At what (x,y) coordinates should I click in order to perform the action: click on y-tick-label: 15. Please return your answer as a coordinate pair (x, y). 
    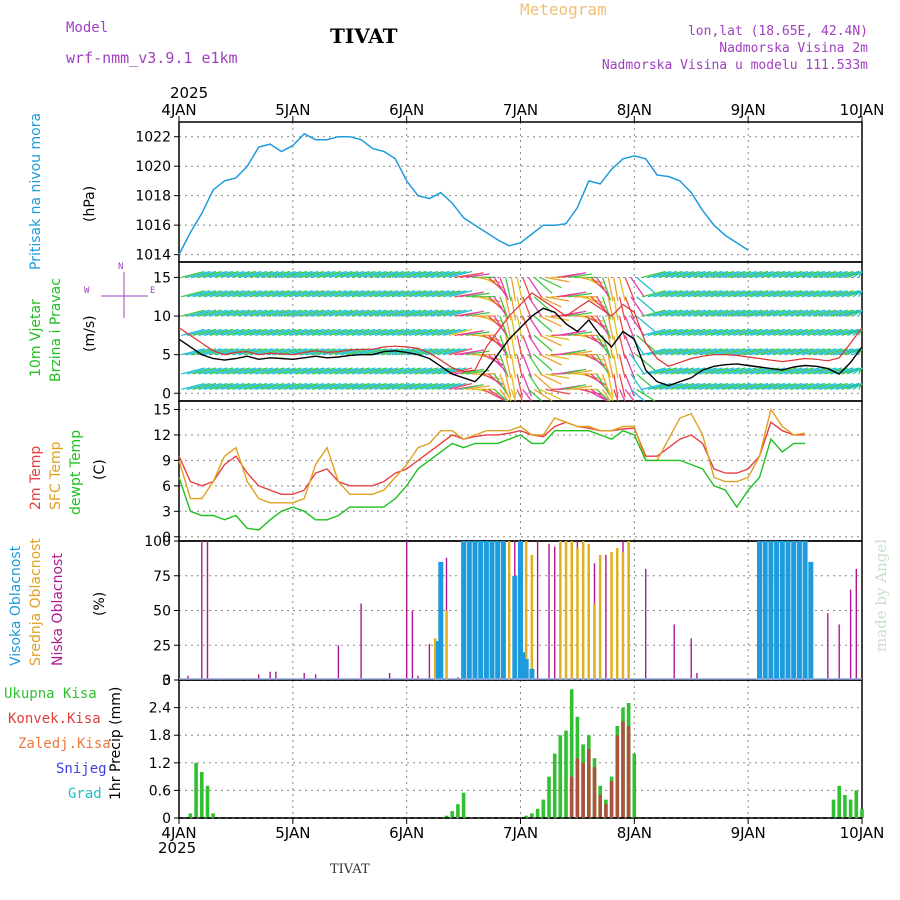
    Looking at the image, I should click on (162, 278).